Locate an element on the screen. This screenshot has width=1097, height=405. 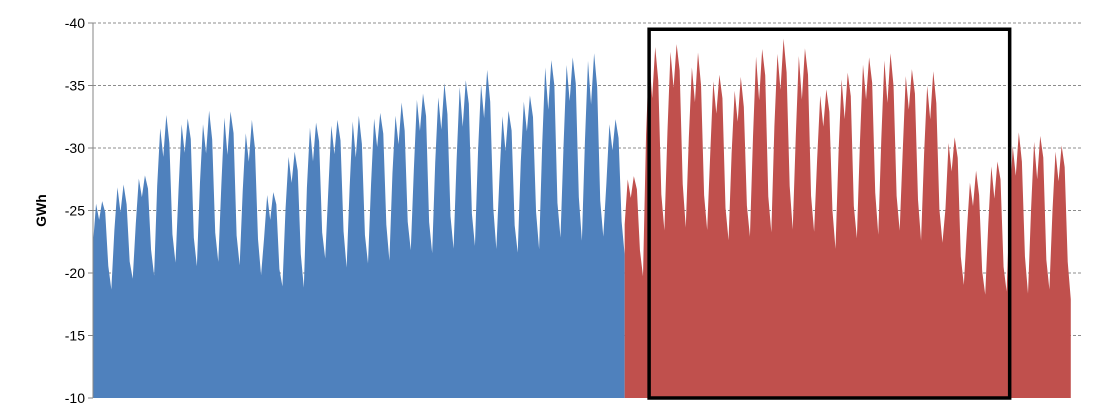
y-tick-labels: -40 -35 -30 -25 -20 -15 -10 is located at coordinates (75, 210).